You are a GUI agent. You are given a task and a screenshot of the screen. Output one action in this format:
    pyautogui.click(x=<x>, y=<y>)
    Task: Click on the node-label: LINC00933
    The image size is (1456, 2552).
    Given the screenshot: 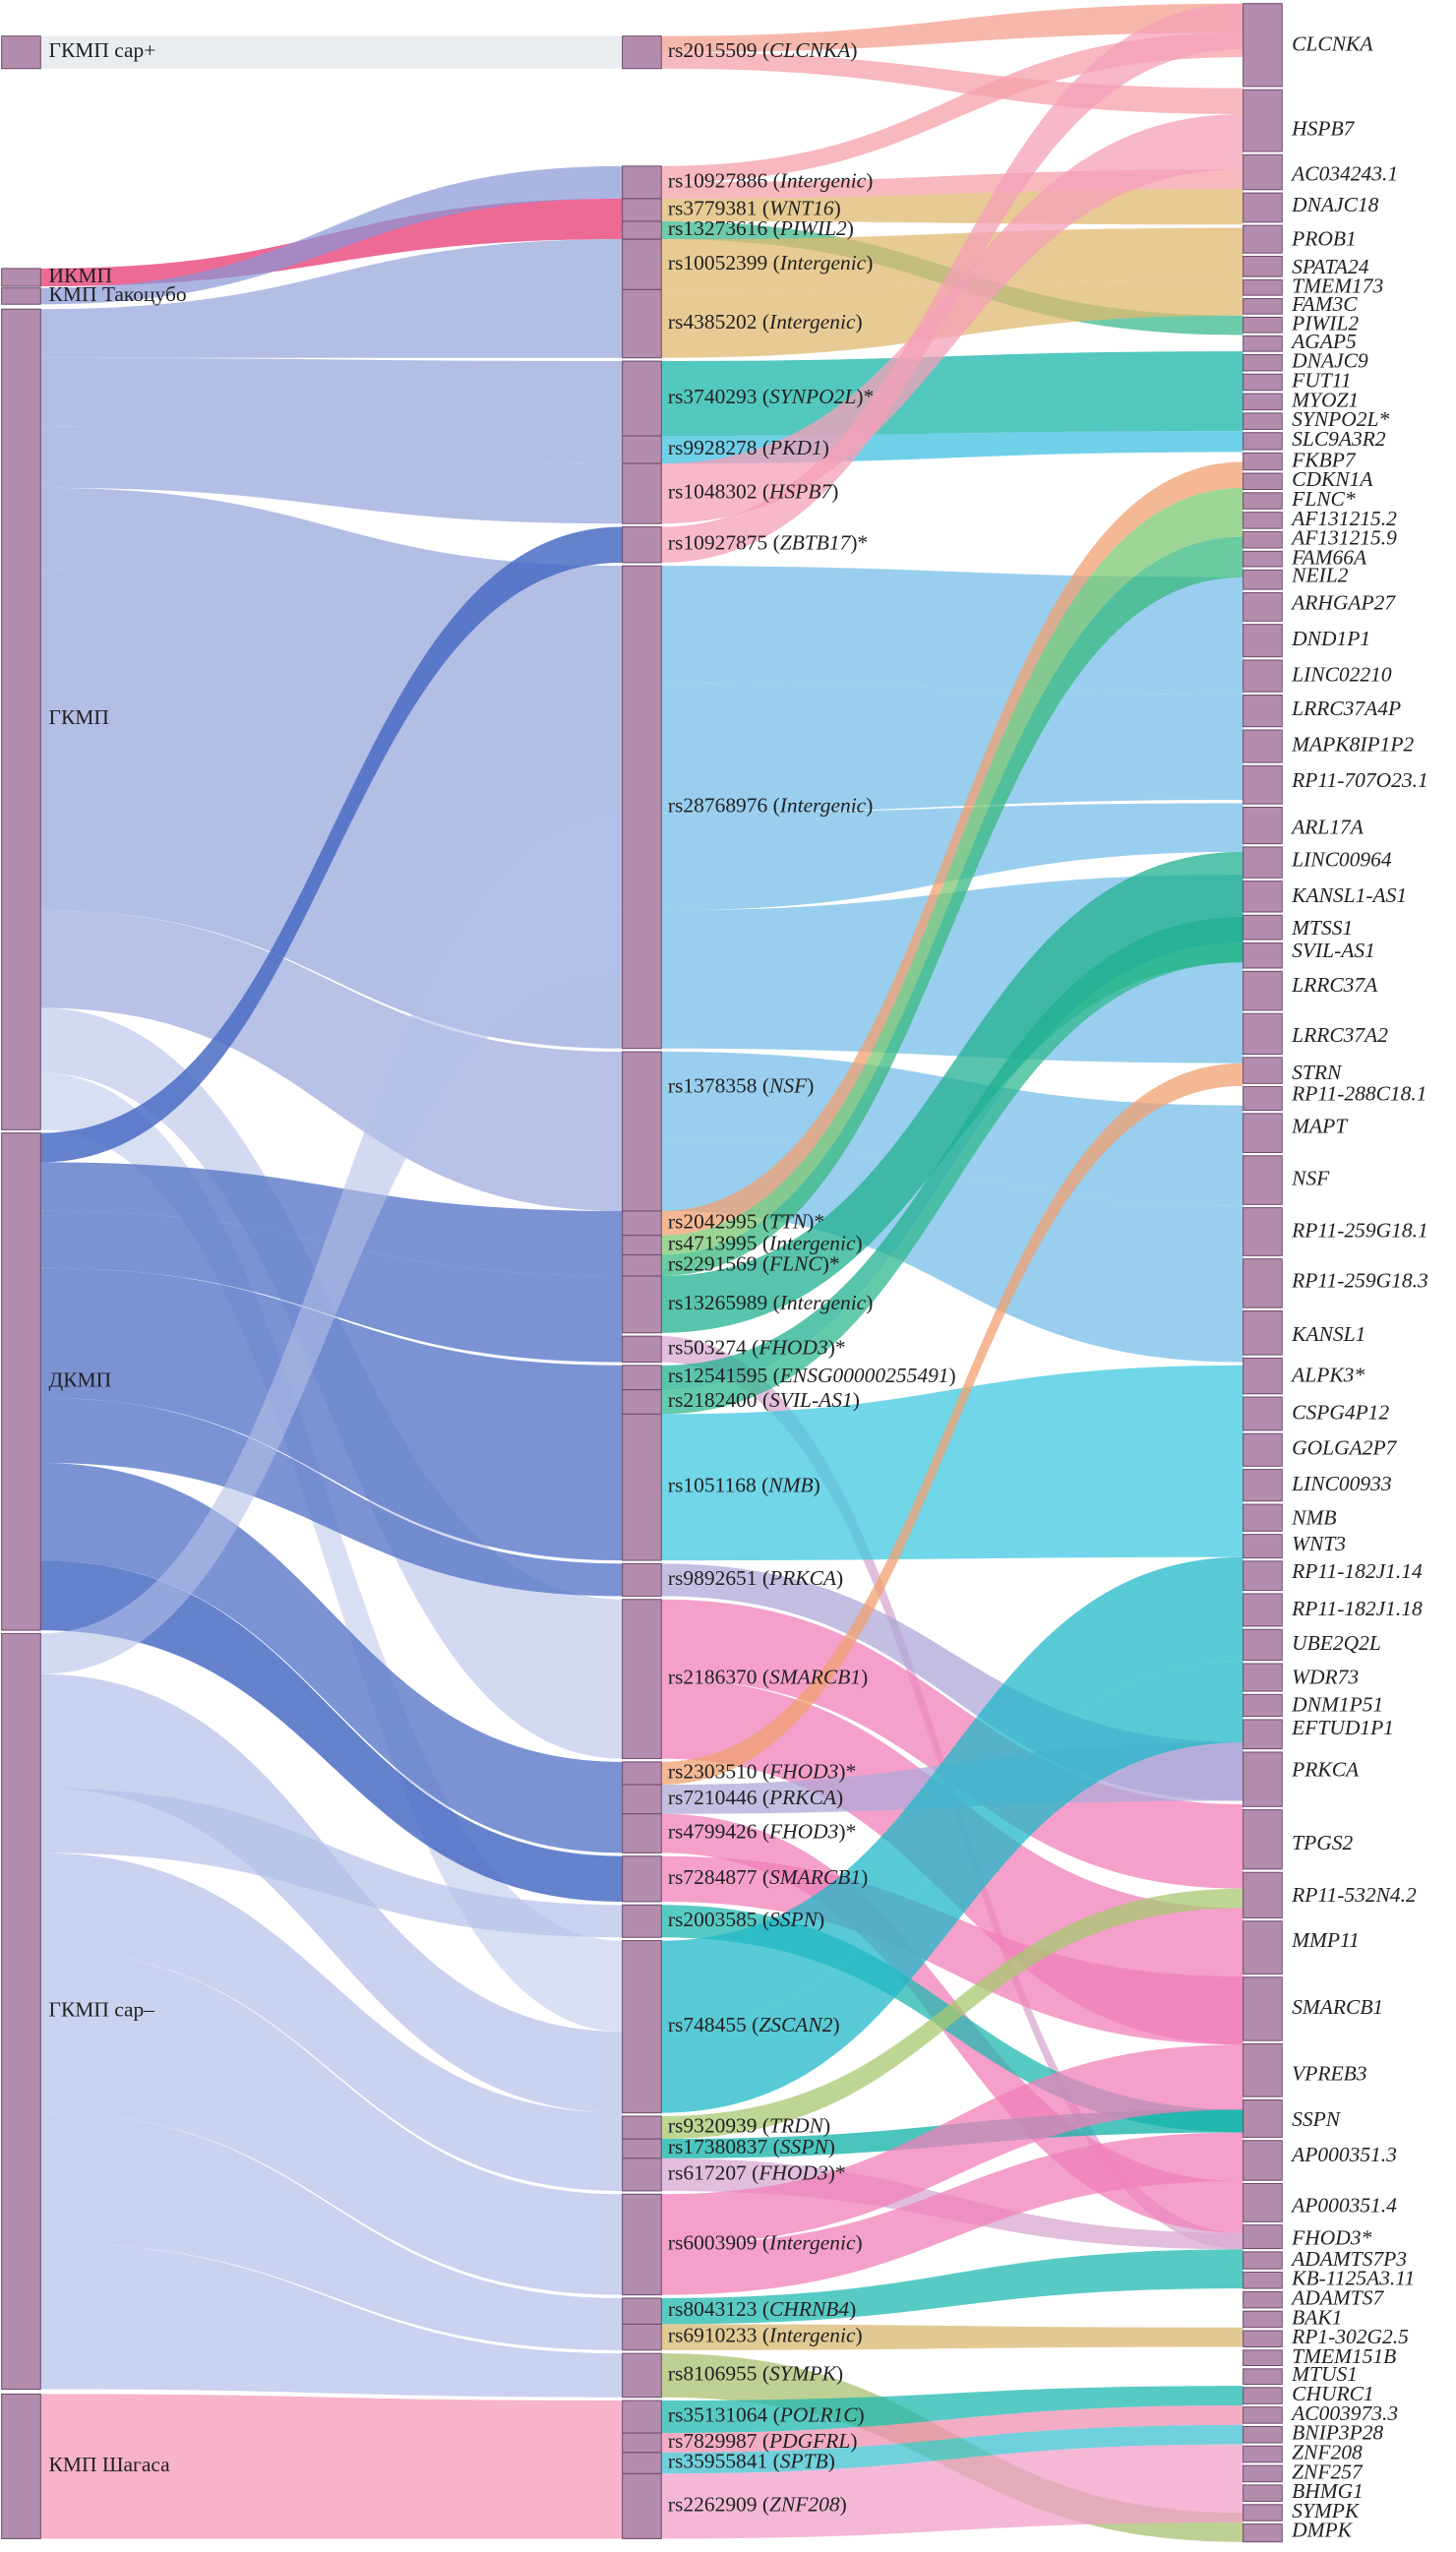 What is the action you would take?
    pyautogui.click(x=1341, y=1483)
    